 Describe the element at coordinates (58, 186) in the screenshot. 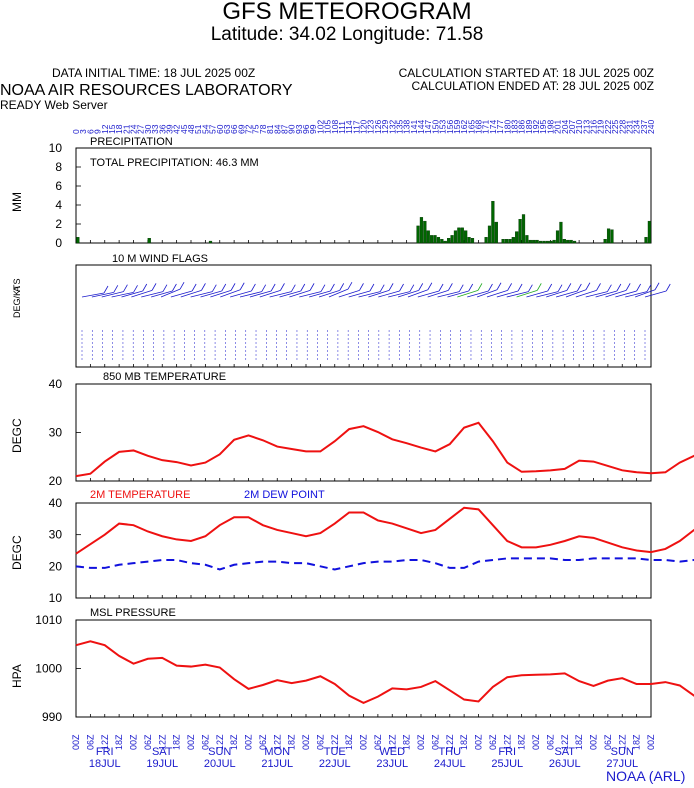

I see `precip-ytick-label: 6` at that location.